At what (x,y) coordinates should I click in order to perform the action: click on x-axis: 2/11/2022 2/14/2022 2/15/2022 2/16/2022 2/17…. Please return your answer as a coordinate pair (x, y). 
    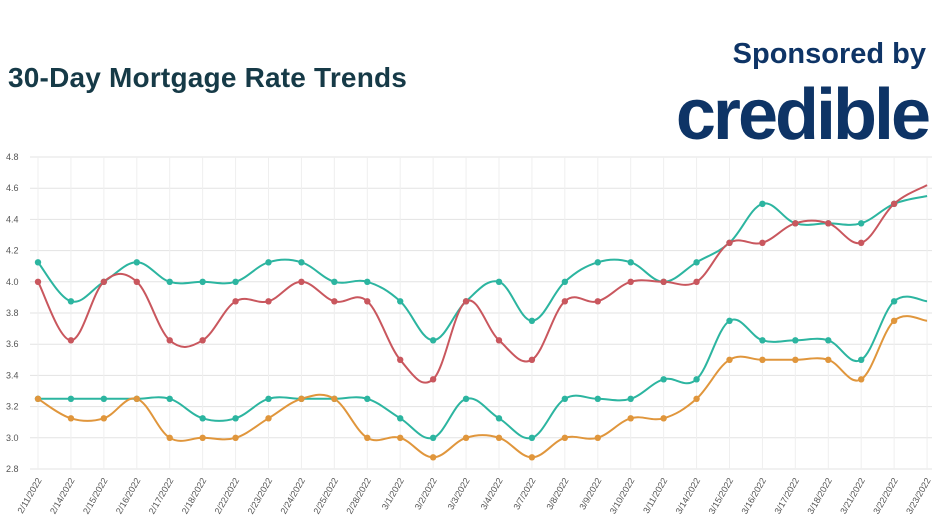
    Looking at the image, I should click on (473, 496).